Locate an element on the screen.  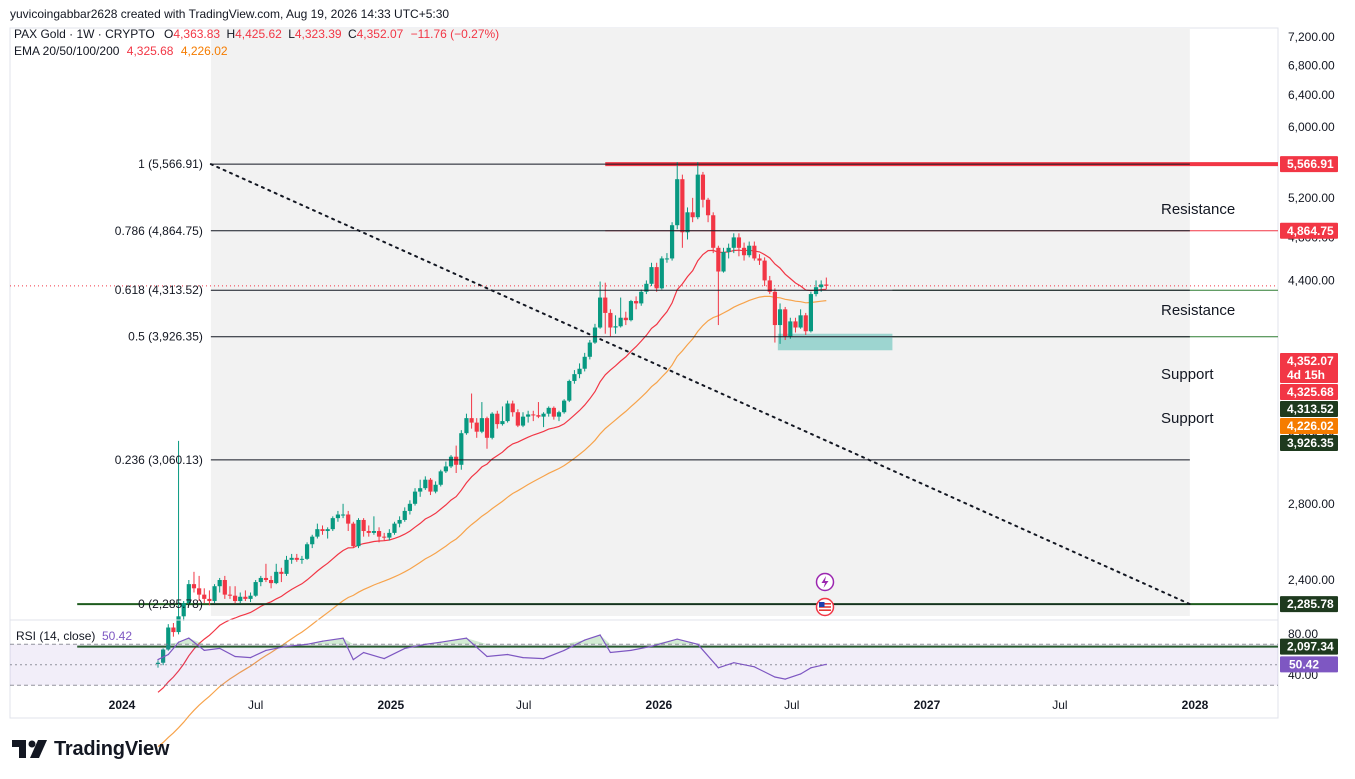
price-badge-text: 5,566.91 is located at coordinates (1310, 164).